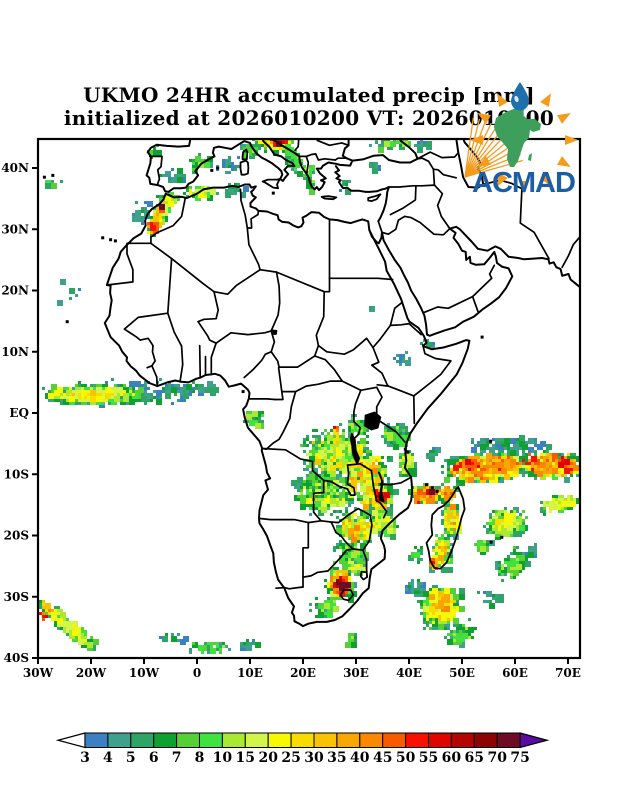 The height and width of the screenshot is (800, 618). What do you see at coordinates (406, 758) in the screenshot?
I see `colorbar-label: 50` at bounding box center [406, 758].